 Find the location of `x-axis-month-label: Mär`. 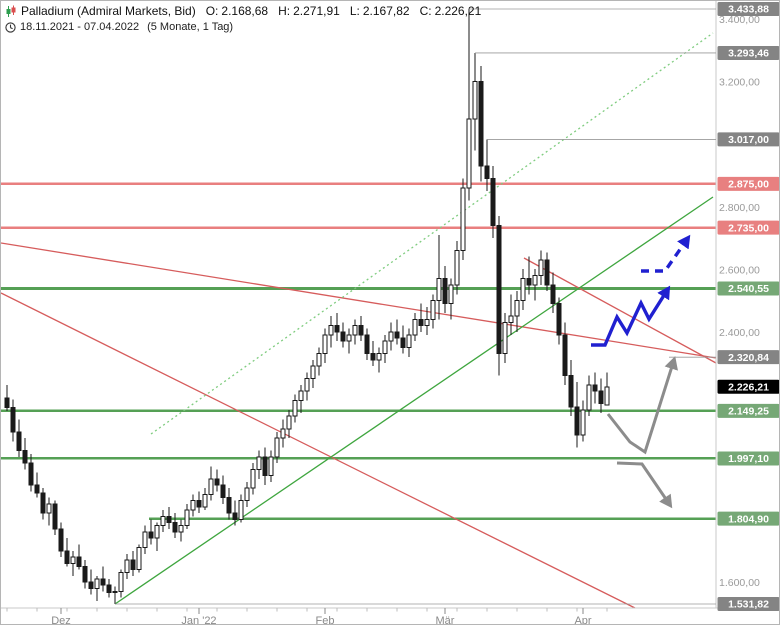

x-axis-month-label: Mär is located at coordinates (445, 620).